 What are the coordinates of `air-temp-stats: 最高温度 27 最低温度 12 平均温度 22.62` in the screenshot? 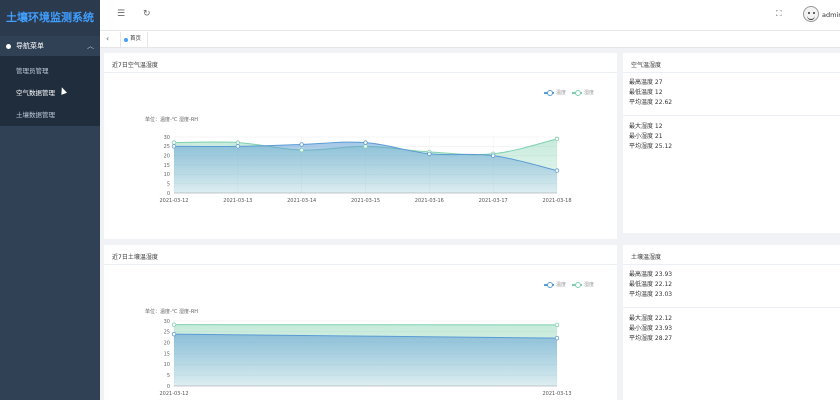 It's located at (650, 93).